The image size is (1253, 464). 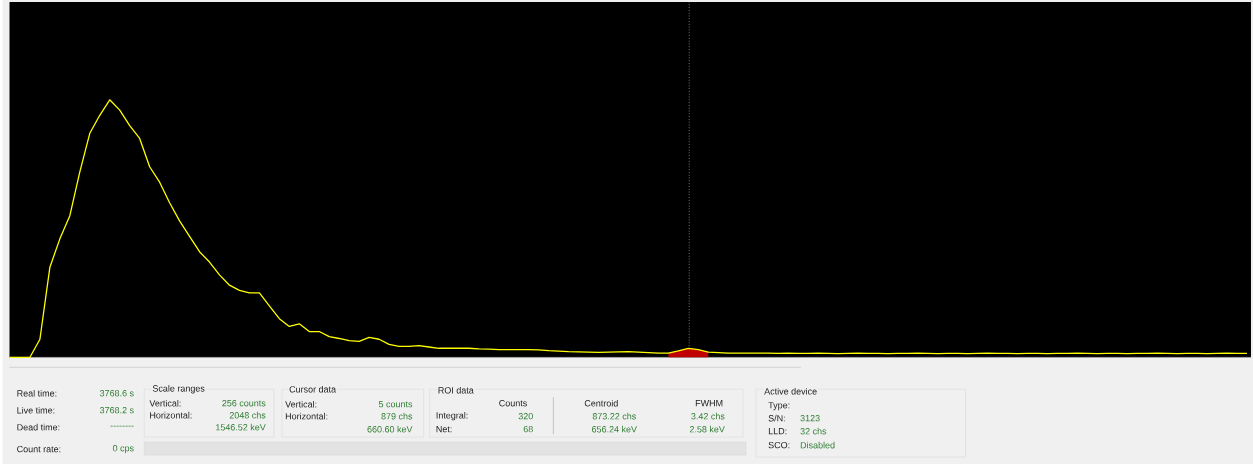 What do you see at coordinates (444, 429) in the screenshot?
I see `text: Net:` at bounding box center [444, 429].